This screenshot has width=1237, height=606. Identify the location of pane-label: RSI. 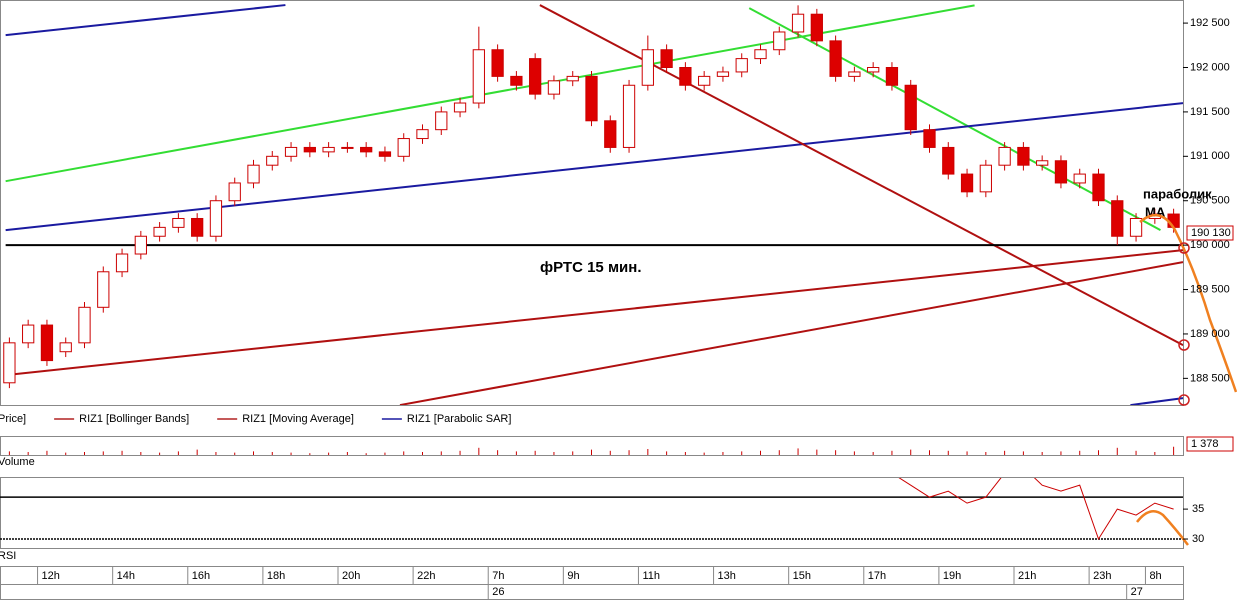
(8, 556).